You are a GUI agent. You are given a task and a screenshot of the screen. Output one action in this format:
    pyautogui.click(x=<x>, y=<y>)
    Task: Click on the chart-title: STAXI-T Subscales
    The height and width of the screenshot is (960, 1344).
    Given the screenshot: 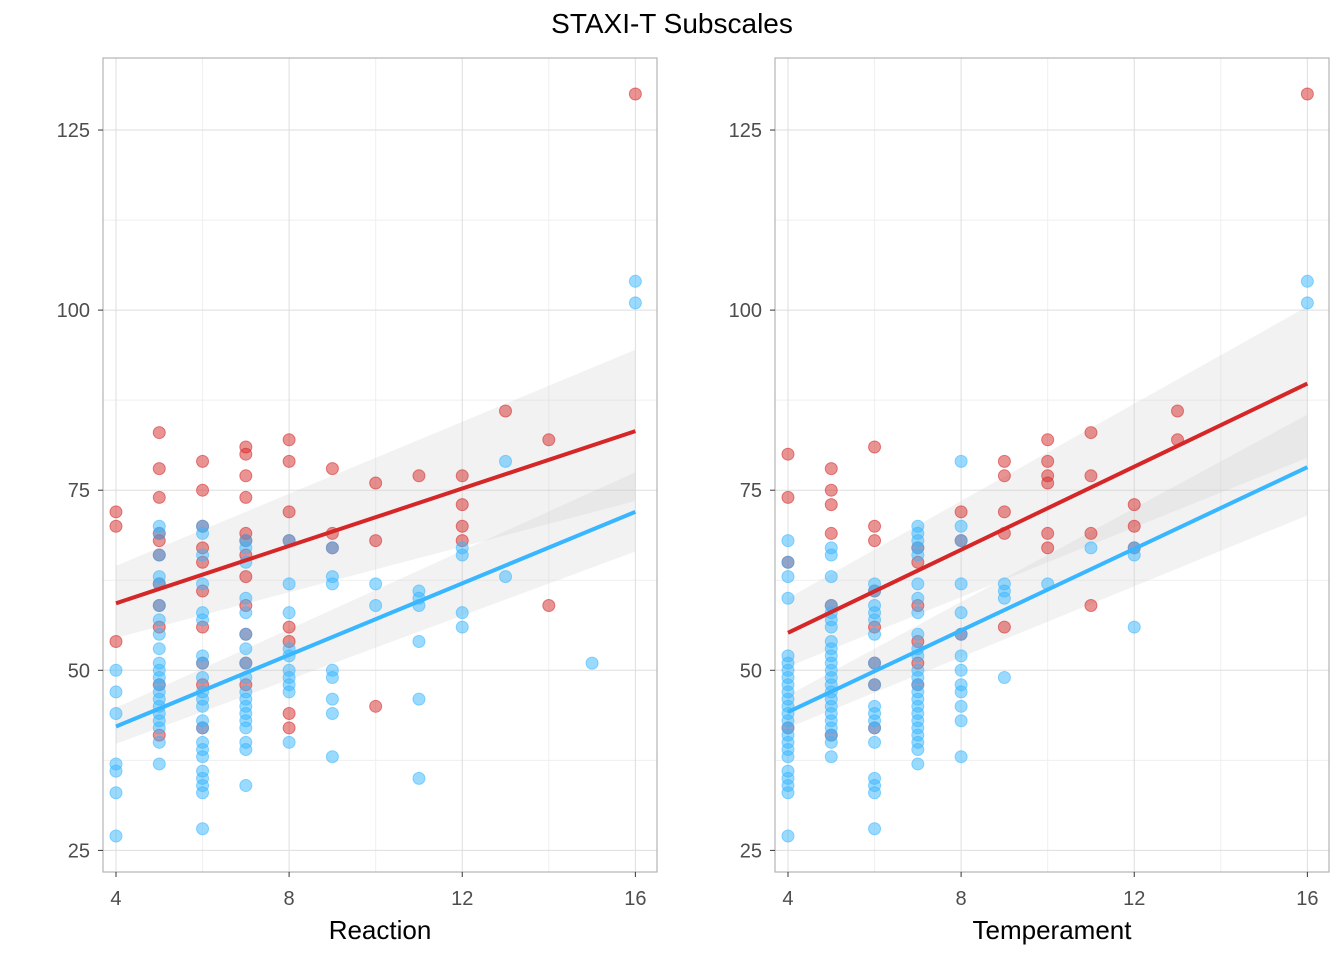 What is the action you would take?
    pyautogui.click(x=672, y=23)
    